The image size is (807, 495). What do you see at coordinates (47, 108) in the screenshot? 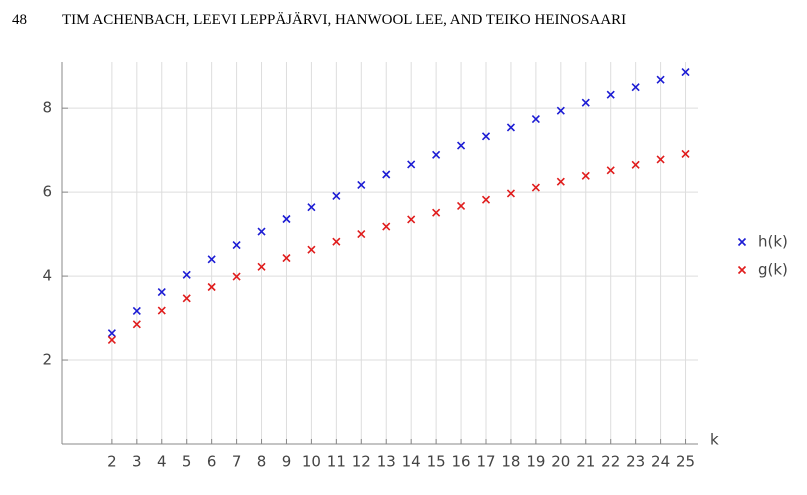
I see `y-tick-label: 8` at bounding box center [47, 108].